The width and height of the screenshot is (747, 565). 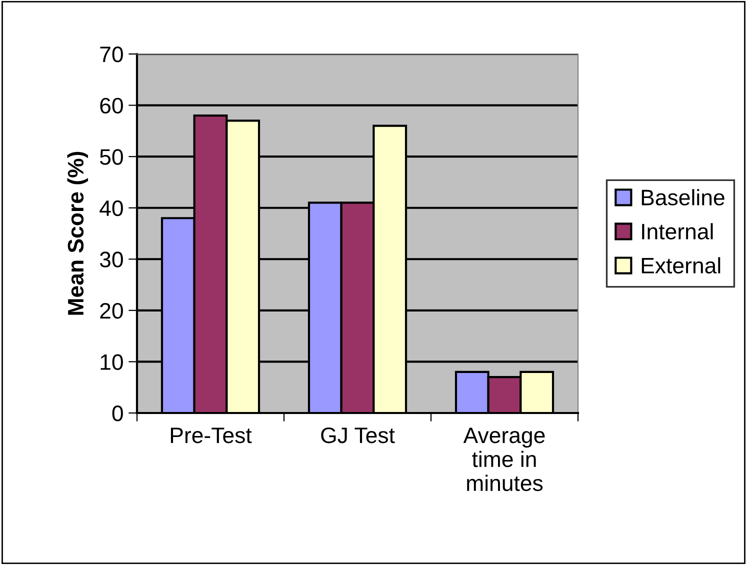 What do you see at coordinates (681, 265) in the screenshot?
I see `legend-label: External` at bounding box center [681, 265].